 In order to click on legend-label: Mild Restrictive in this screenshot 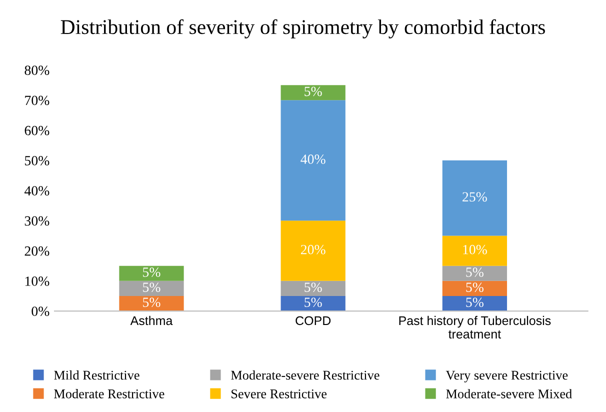, I will do `click(97, 375)`.